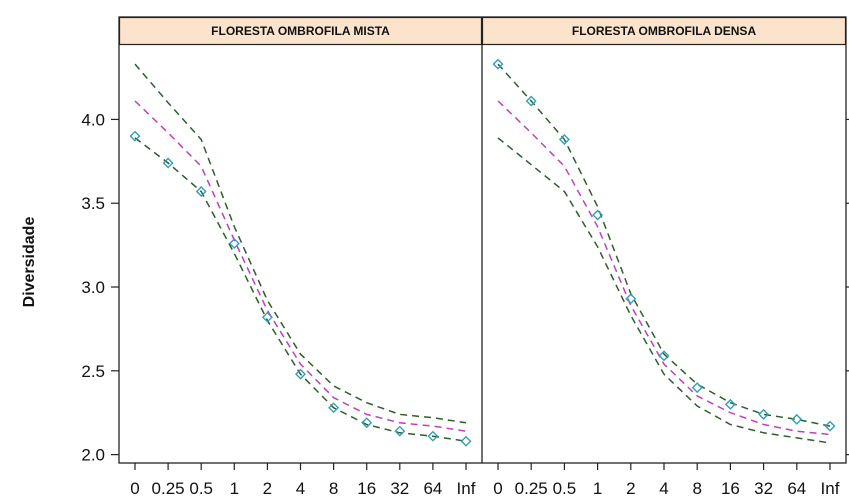 Image resolution: width=849 pixels, height=504 pixels. I want to click on y-tick-label: 2.0, so click(93, 455).